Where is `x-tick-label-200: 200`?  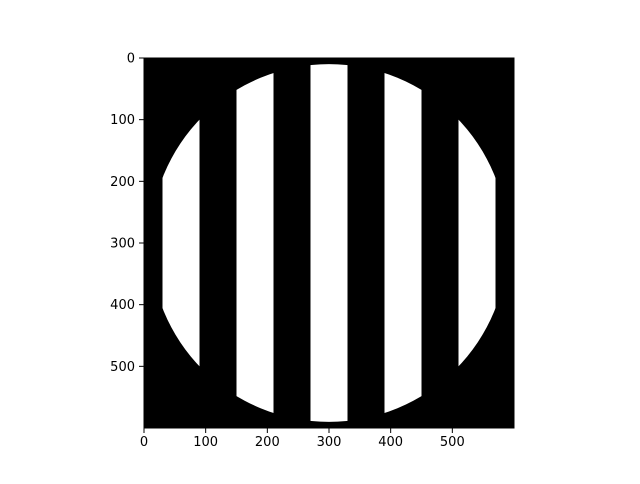 x-tick-label-200: 200 is located at coordinates (267, 442).